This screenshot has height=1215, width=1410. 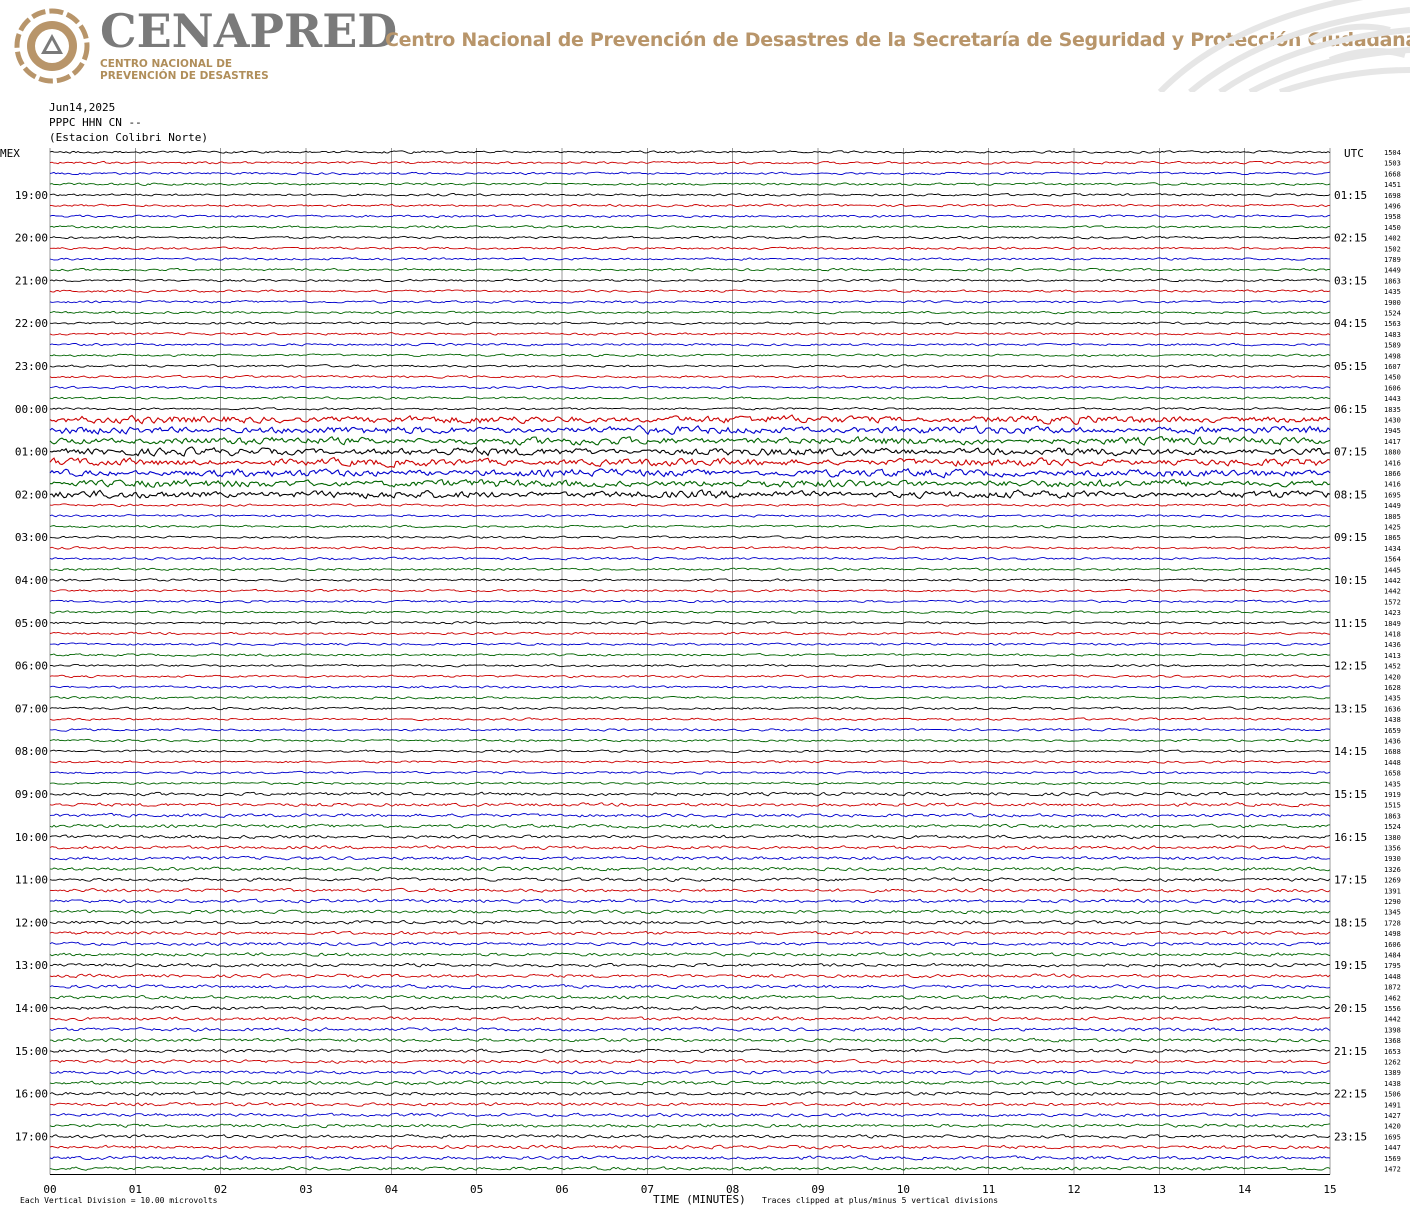 I want to click on trace-value-label: 1872, so click(x=1392, y=988).